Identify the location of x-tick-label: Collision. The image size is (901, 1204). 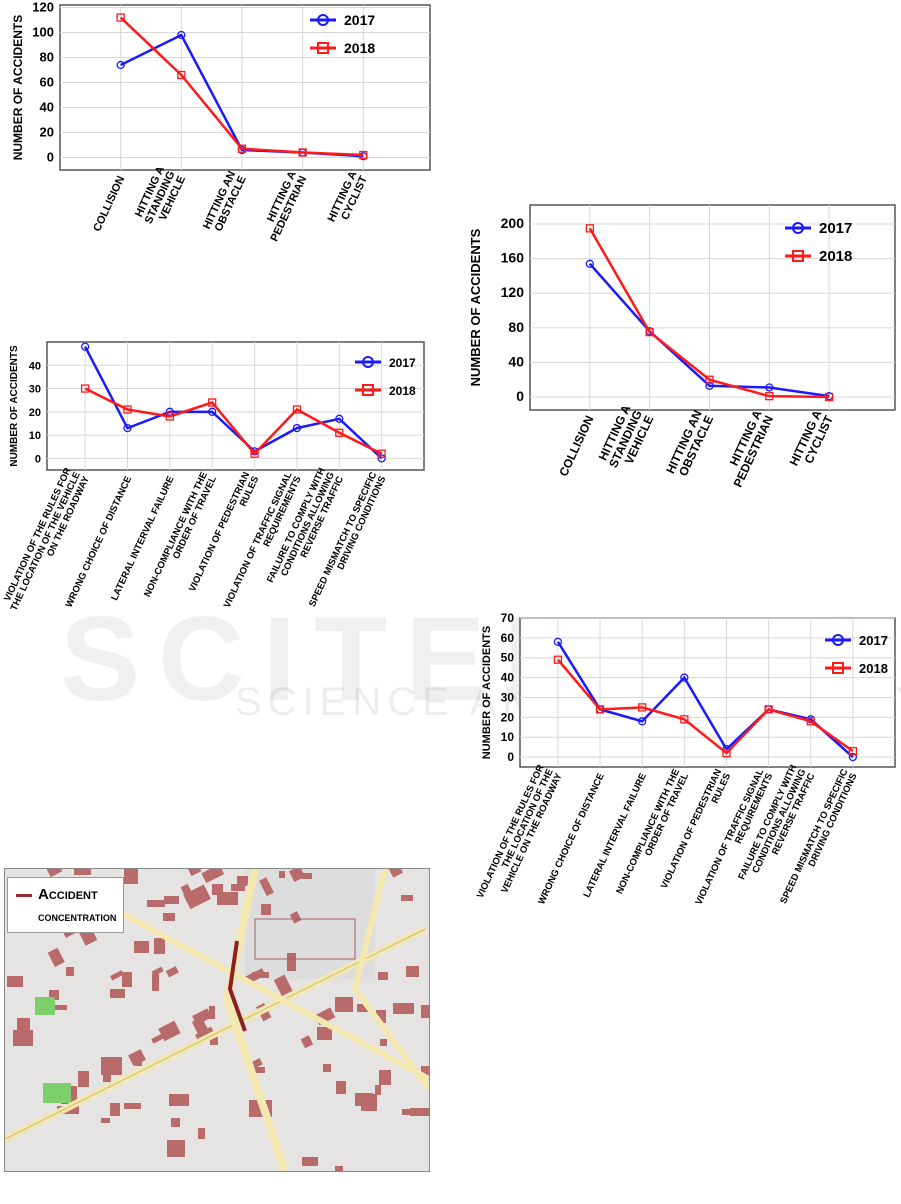
(109, 203).